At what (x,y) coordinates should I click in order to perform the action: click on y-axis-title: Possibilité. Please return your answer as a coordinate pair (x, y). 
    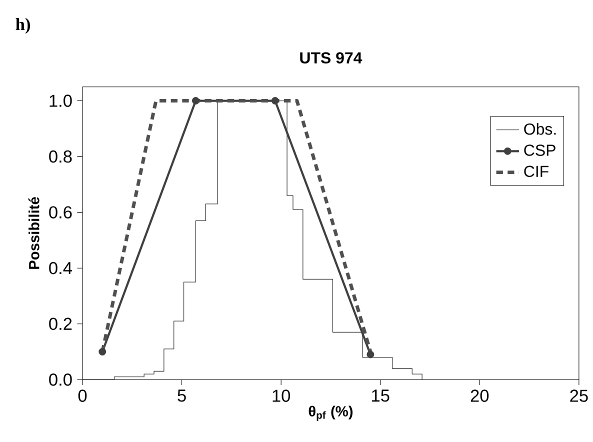
    Looking at the image, I should click on (34, 233).